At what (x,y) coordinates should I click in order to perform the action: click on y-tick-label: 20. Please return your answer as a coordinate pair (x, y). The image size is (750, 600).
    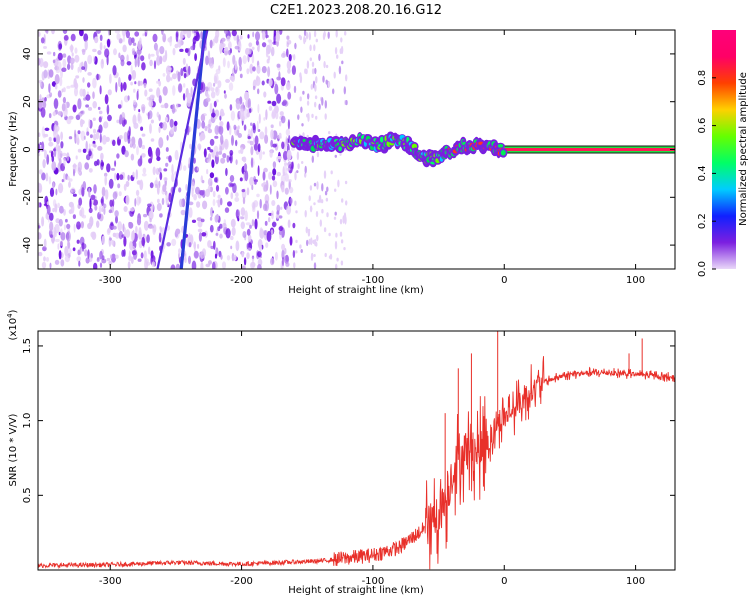
    Looking at the image, I should click on (27, 101).